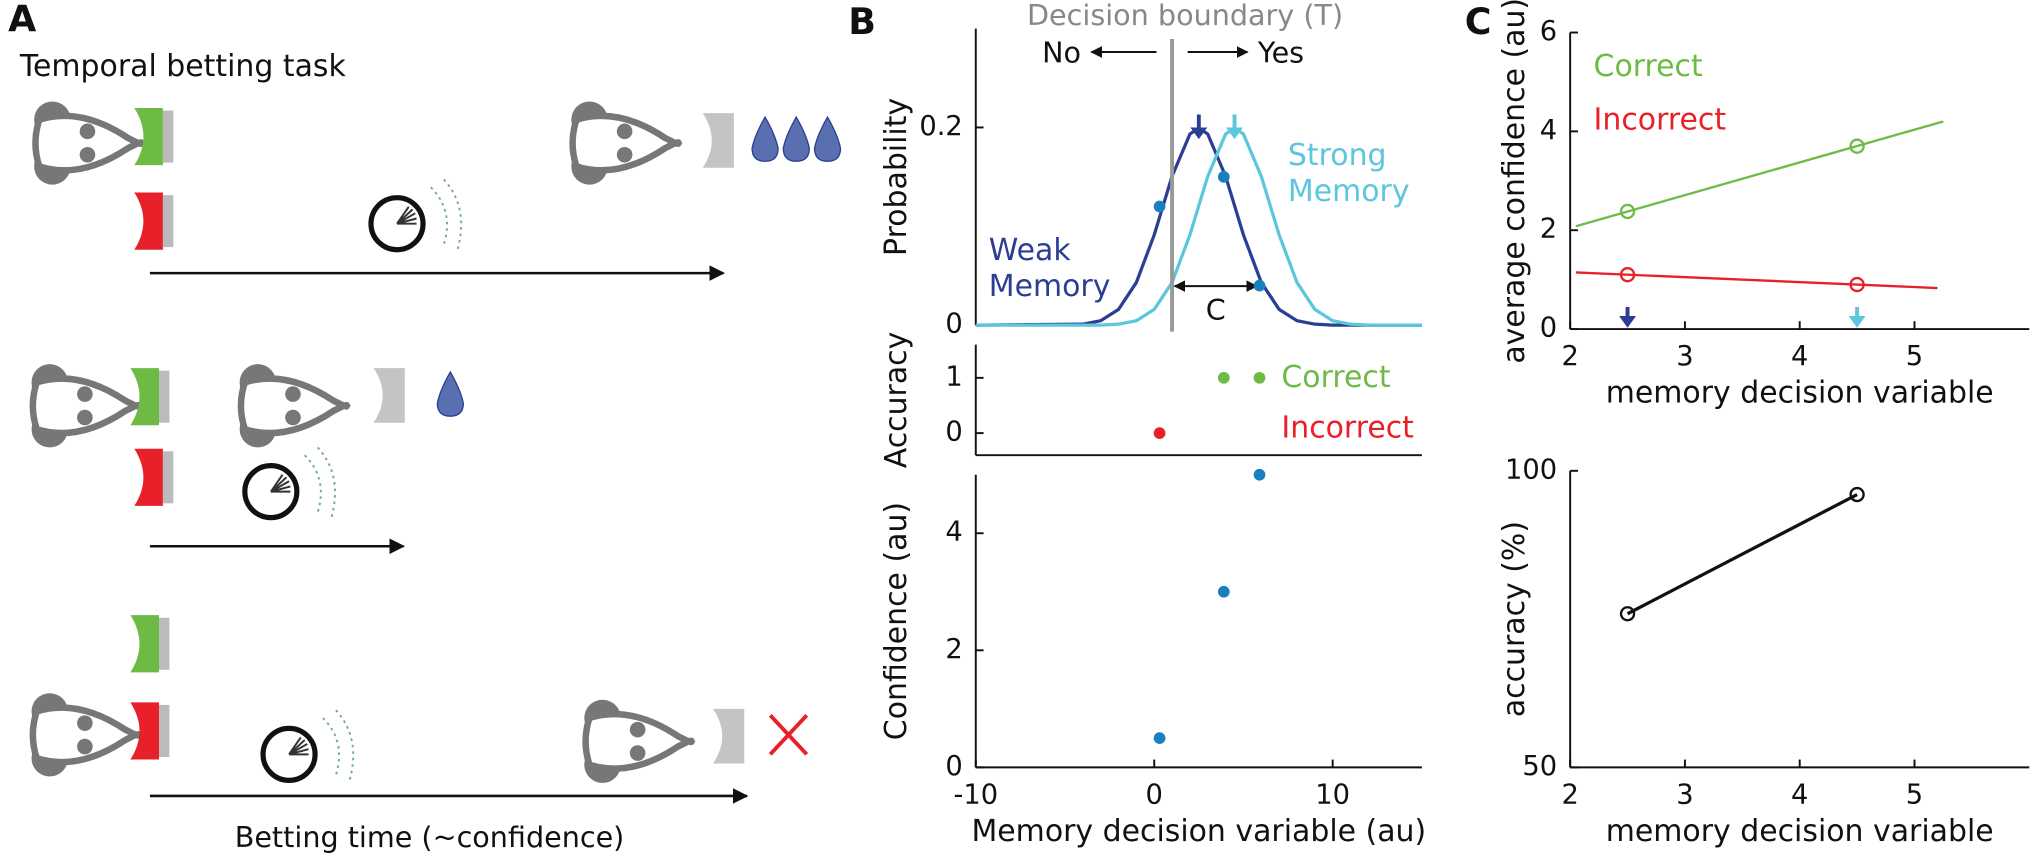  Describe the element at coordinates (940, 126) in the screenshot. I see `y-tick-label: 0.2` at that location.